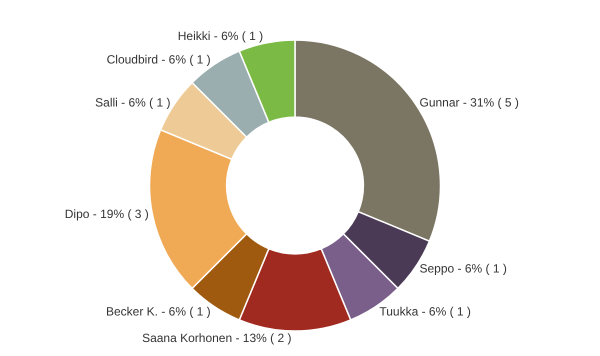  Describe the element at coordinates (158, 311) in the screenshot. I see `slice-label: Becker K. - 6% ( 1 )` at that location.